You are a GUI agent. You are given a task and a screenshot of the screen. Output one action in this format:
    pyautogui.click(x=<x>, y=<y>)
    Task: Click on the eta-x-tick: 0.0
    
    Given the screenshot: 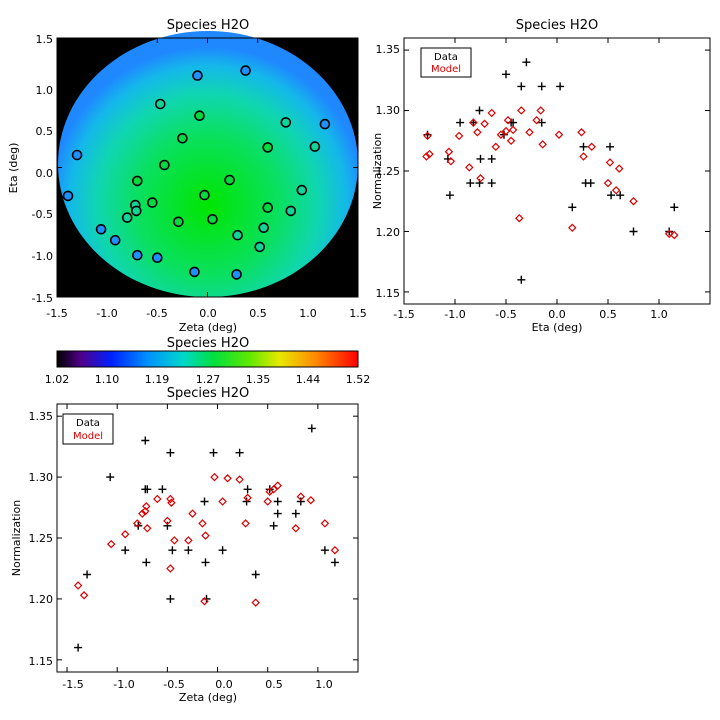 What is the action you would take?
    pyautogui.click(x=557, y=314)
    